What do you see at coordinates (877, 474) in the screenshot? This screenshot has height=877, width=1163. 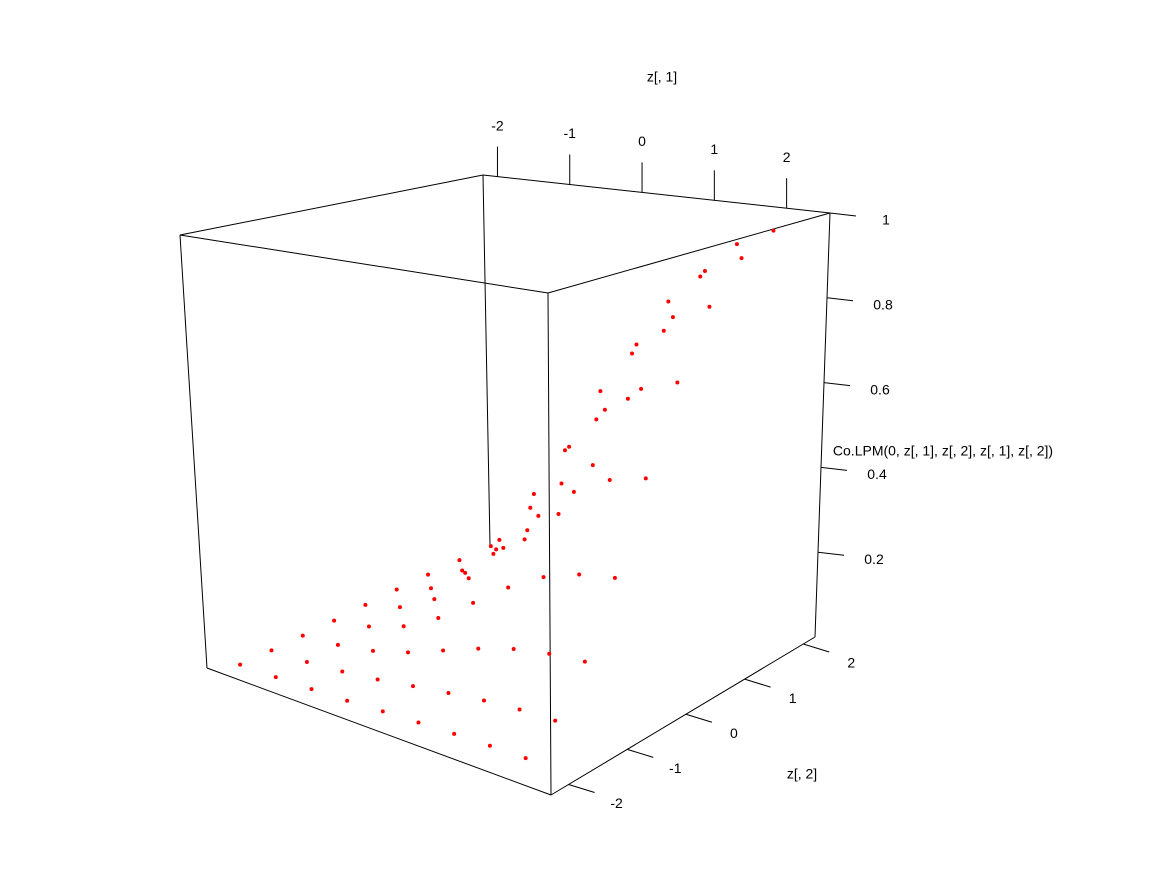 I see `z-tick-label: 0.4` at bounding box center [877, 474].